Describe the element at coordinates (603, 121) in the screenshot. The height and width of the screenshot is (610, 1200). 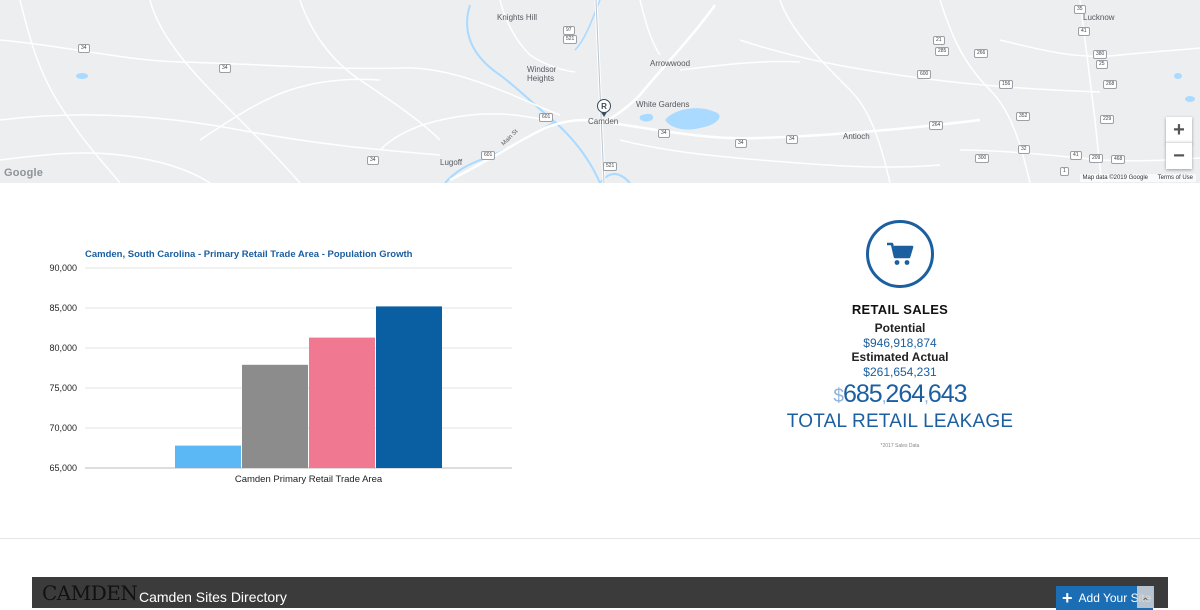
I see `place-label: Camden` at that location.